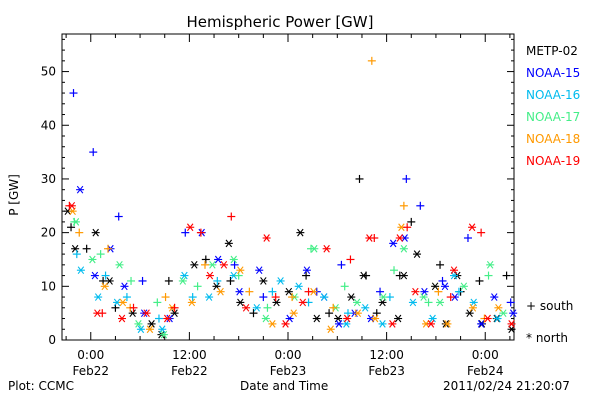  I want to click on y-tick-label: 30, so click(48, 179).